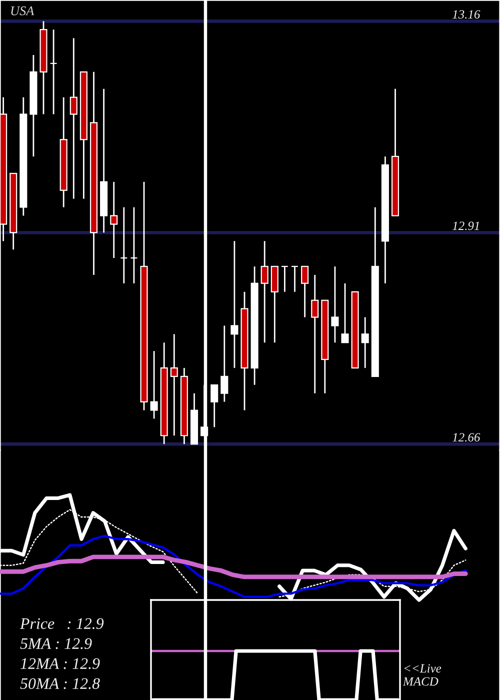  What do you see at coordinates (60, 664) in the screenshot?
I see `text: 12MA : 12.9` at bounding box center [60, 664].